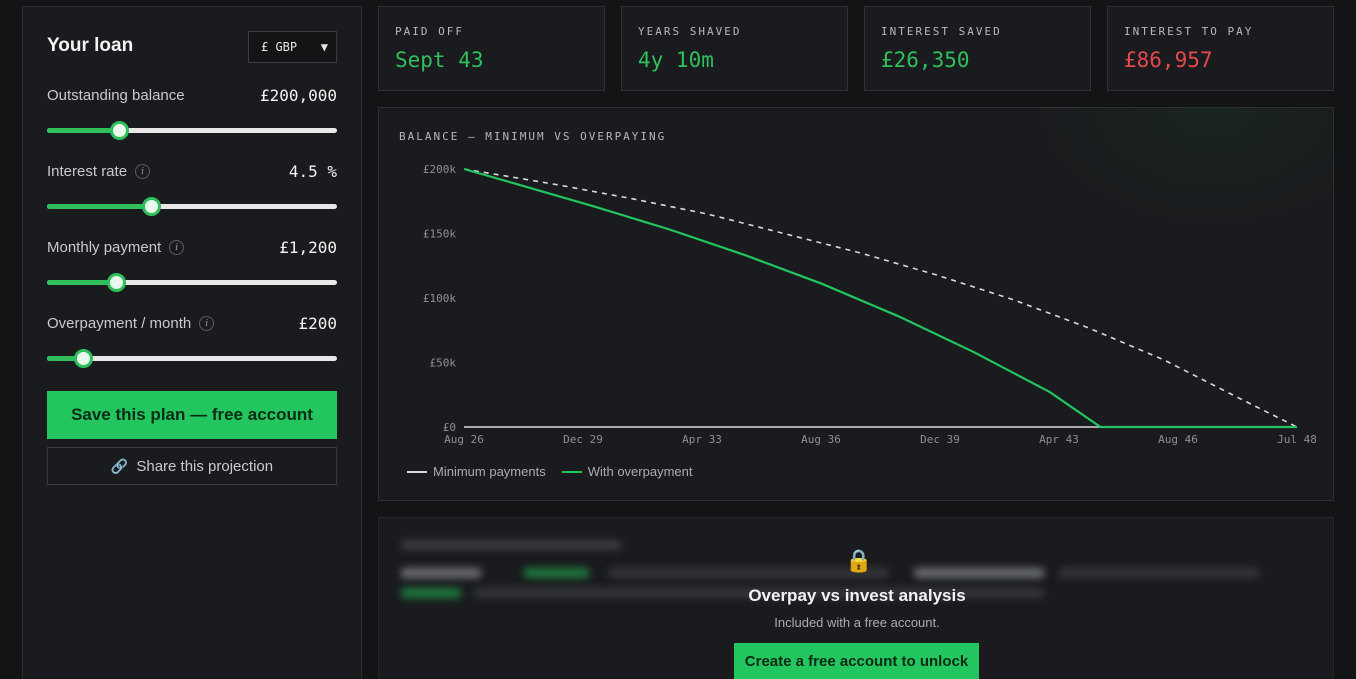  Describe the element at coordinates (690, 31) in the screenshot. I see `stat-label: YEARS SHAVED` at that location.